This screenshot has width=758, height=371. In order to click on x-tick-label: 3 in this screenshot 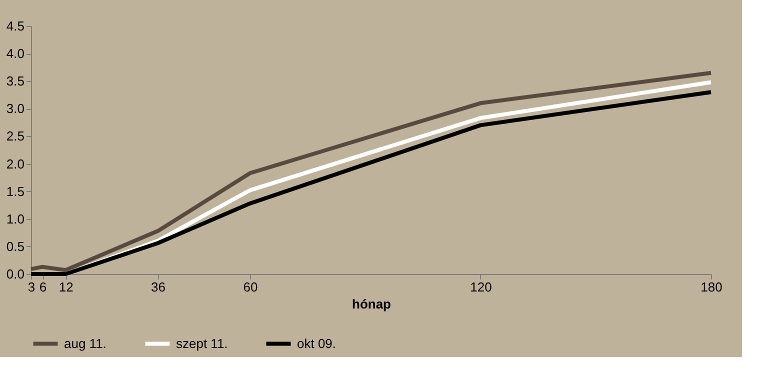, I will do `click(32, 287)`.